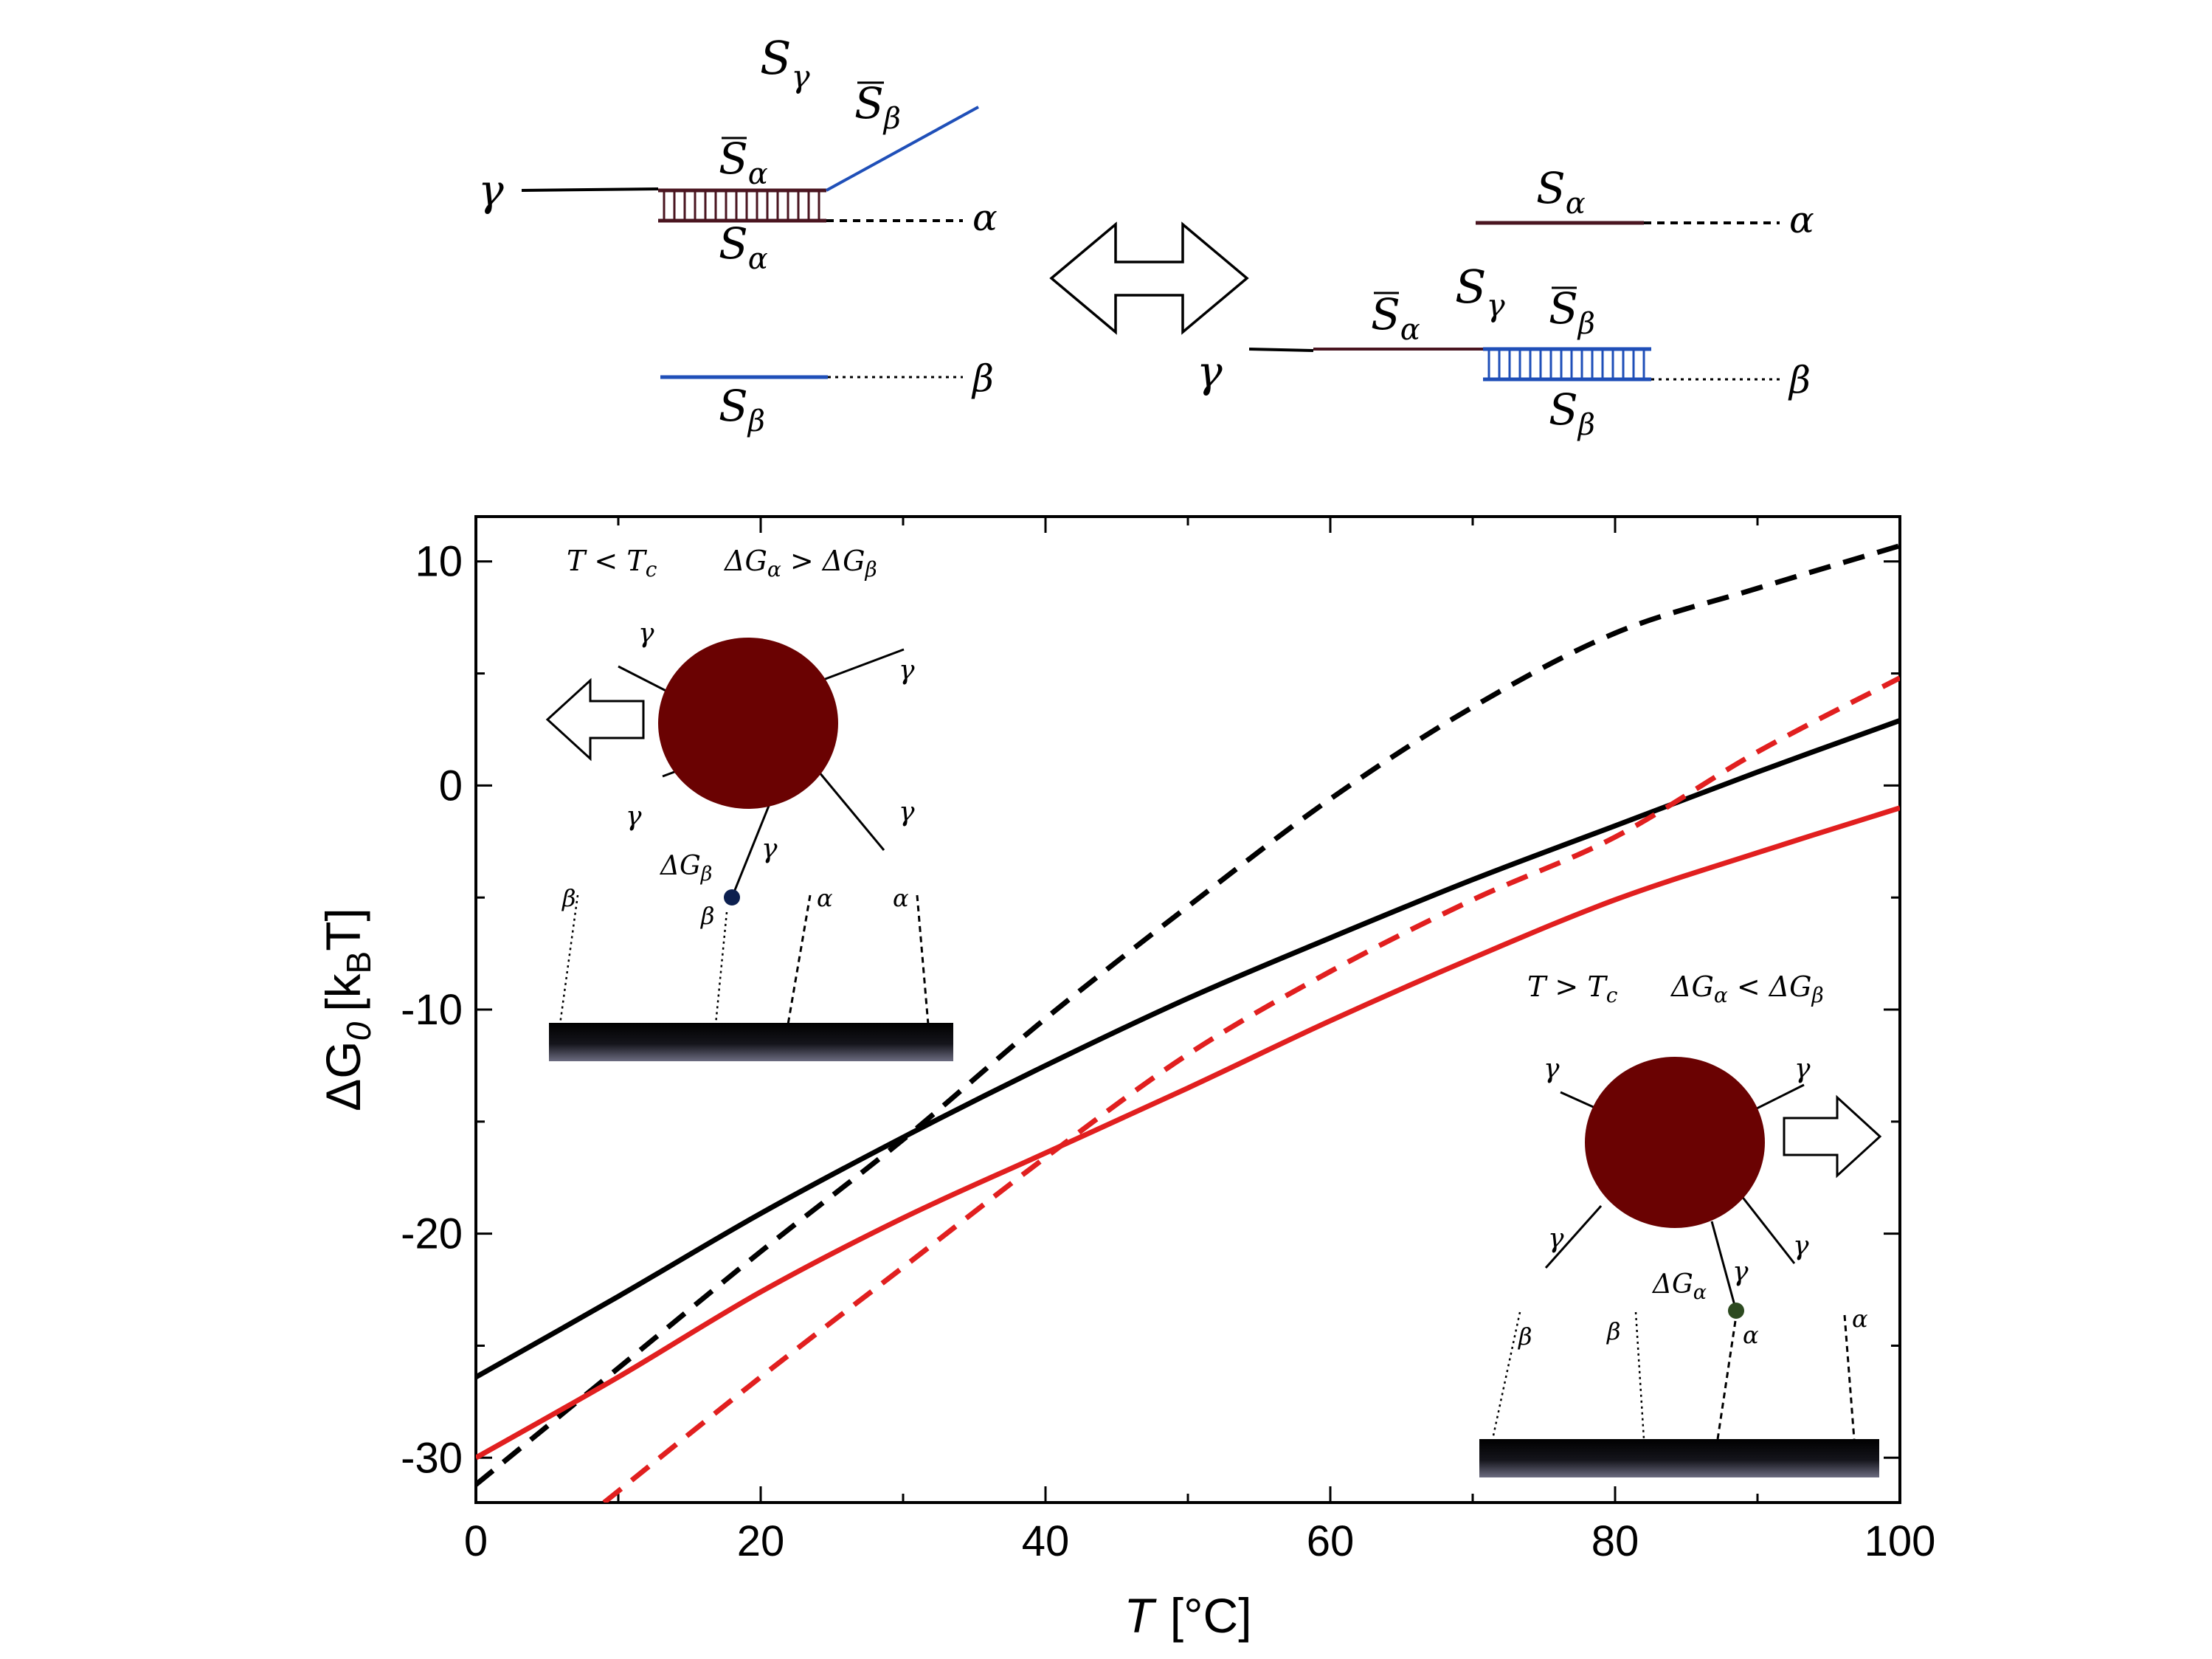 The height and width of the screenshot is (1659, 2212). I want to click on x-tick-label: 100, so click(1900, 1541).